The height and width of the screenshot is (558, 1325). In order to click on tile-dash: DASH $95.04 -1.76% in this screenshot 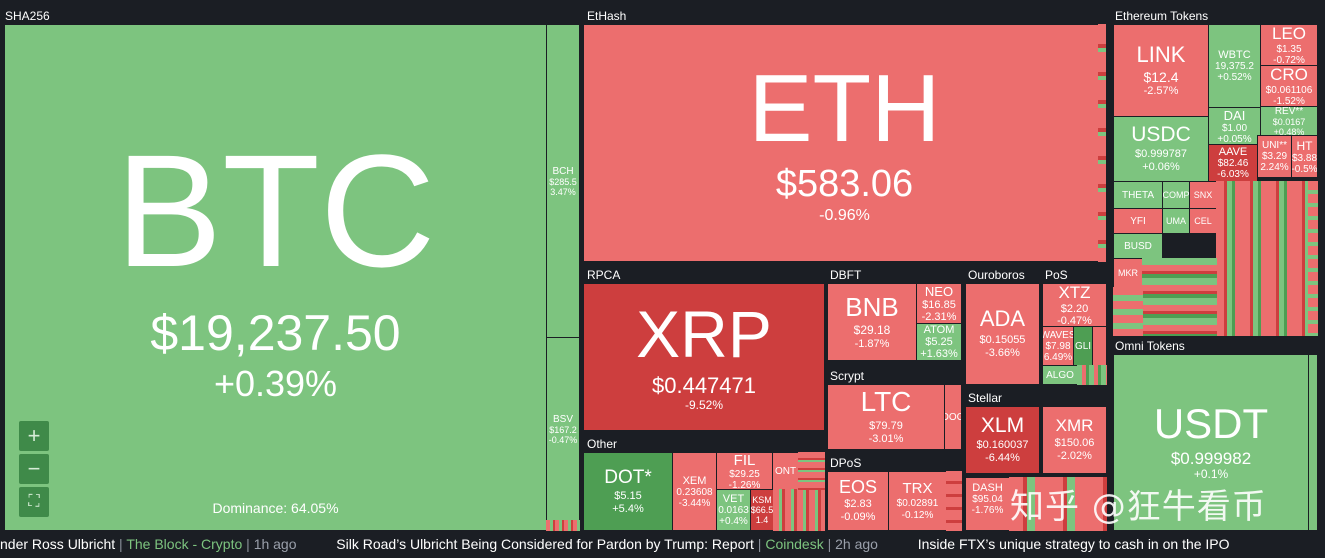, I will do `click(987, 504)`.